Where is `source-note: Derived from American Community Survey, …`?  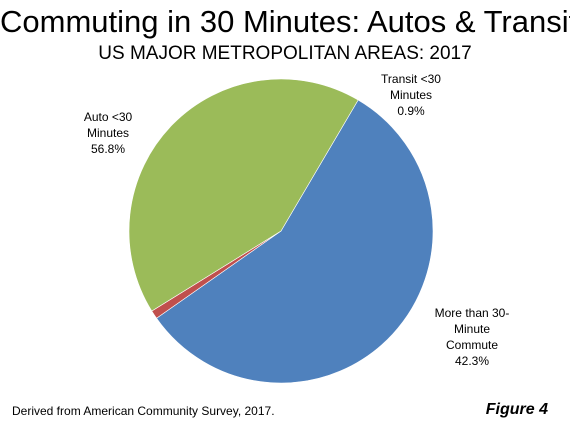
source-note: Derived from American Community Survey, … is located at coordinates (143, 411).